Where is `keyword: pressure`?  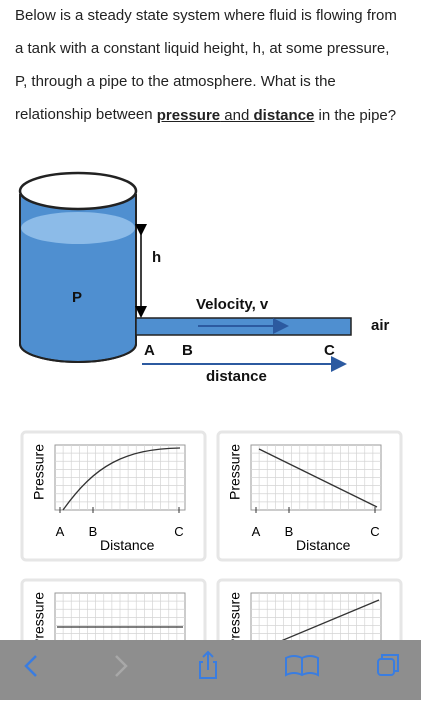 keyword: pressure is located at coordinates (188, 115).